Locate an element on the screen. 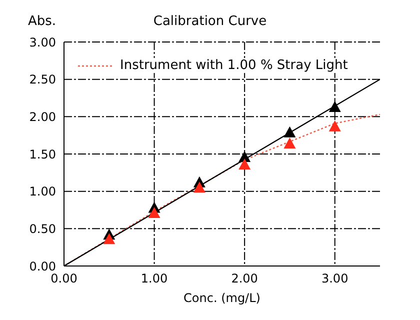  y-tick-label: 0.00 is located at coordinates (42, 266).